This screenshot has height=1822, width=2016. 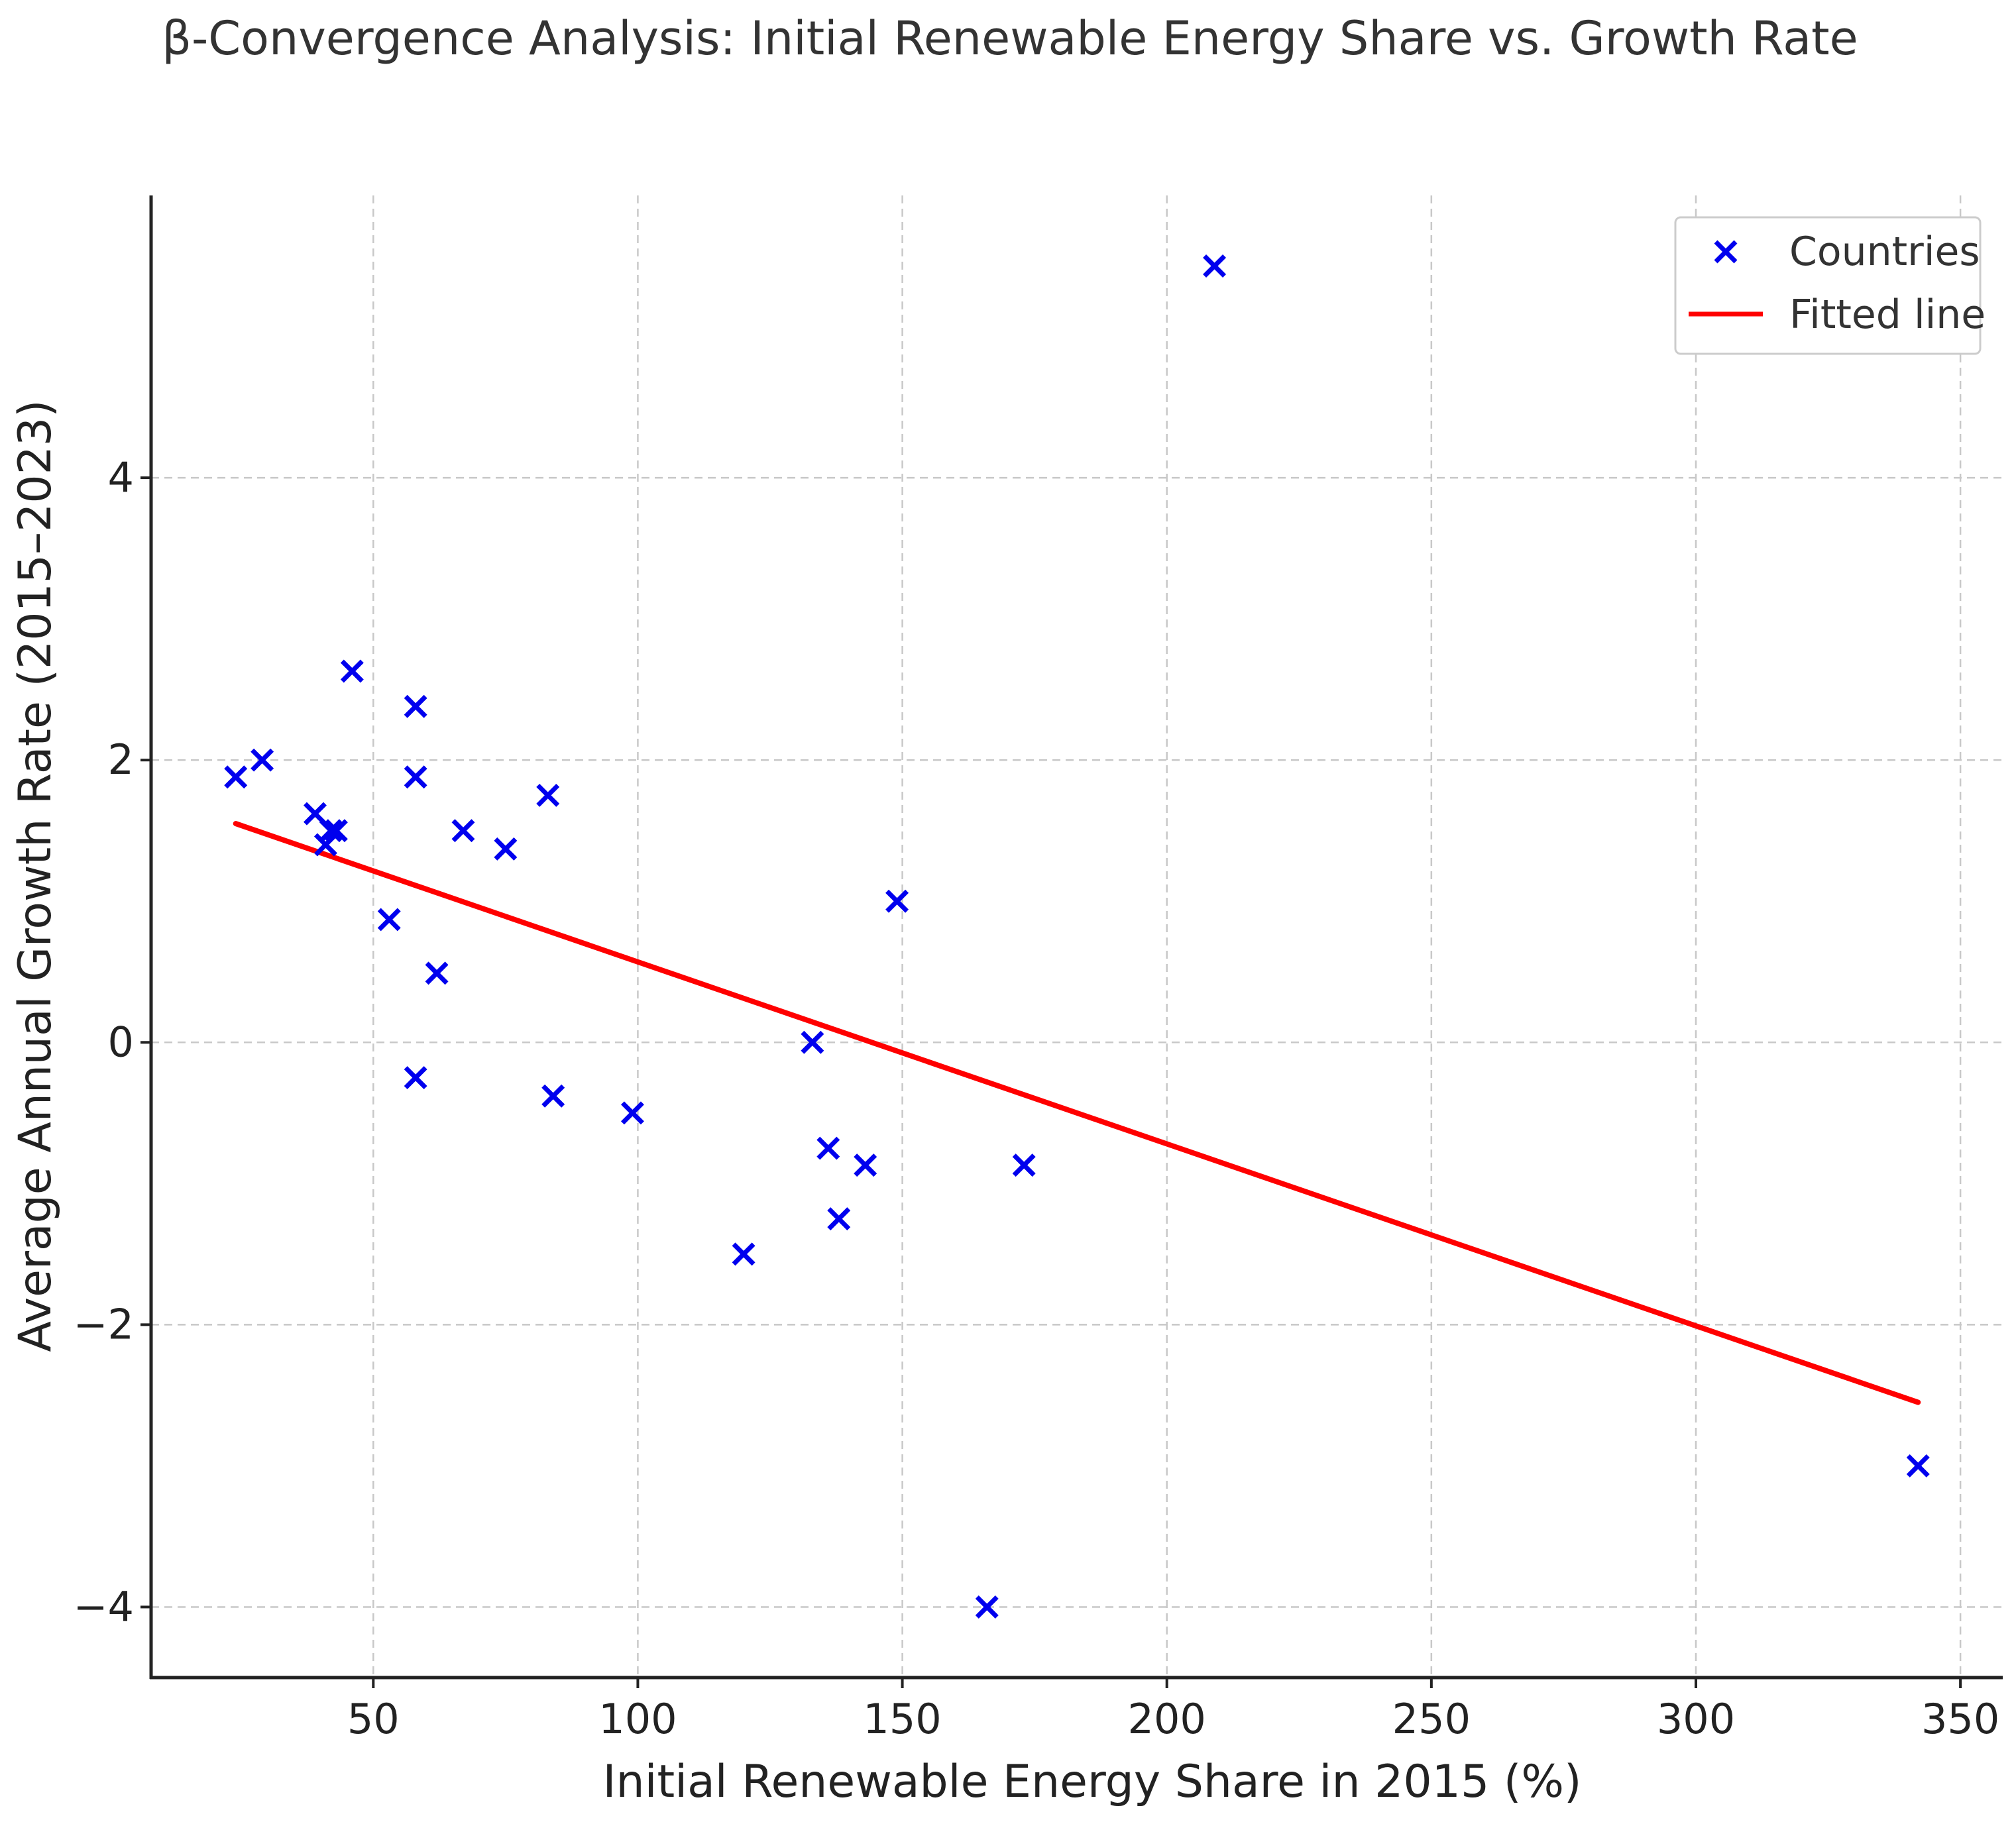 I want to click on legend-label-fitted-line: Fitted line, so click(x=1887, y=315).